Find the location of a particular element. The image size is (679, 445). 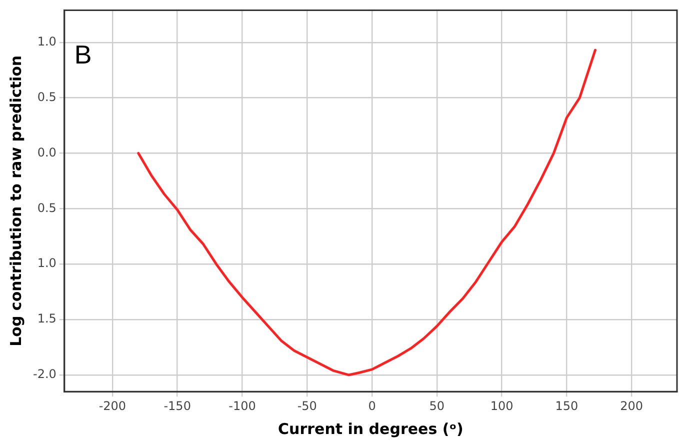

x-axis-title: Current in degrees (ᵒ) is located at coordinates (371, 429).